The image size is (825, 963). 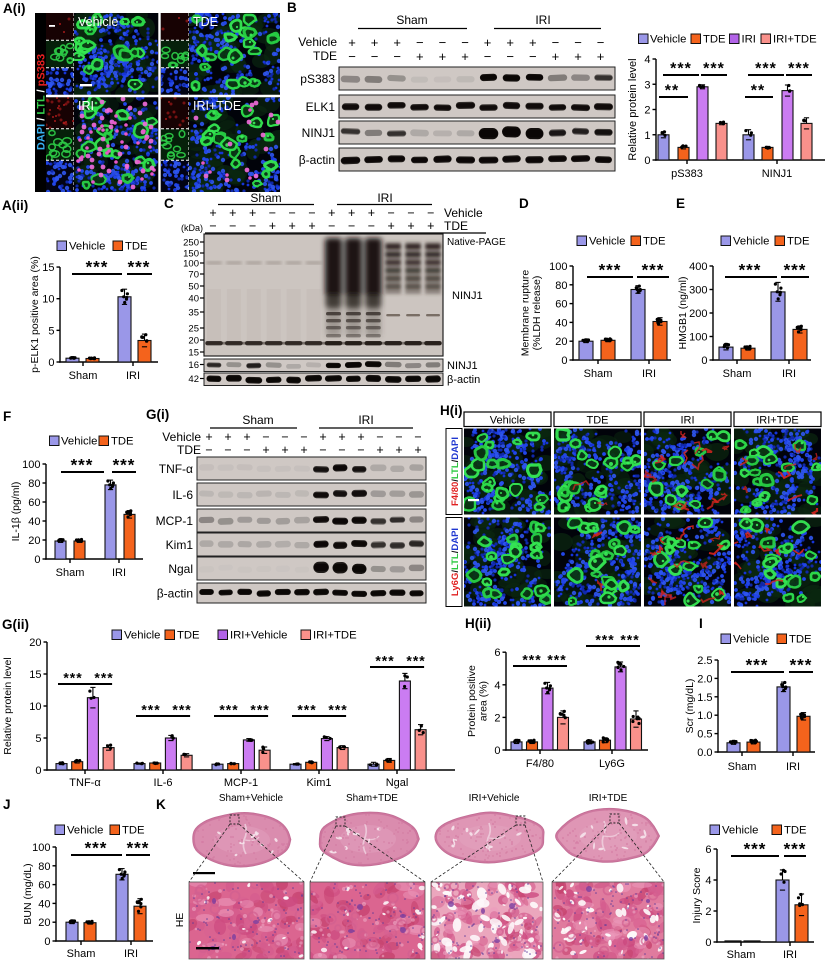 I want to click on svg-text: F4/80, so click(x=540, y=764).